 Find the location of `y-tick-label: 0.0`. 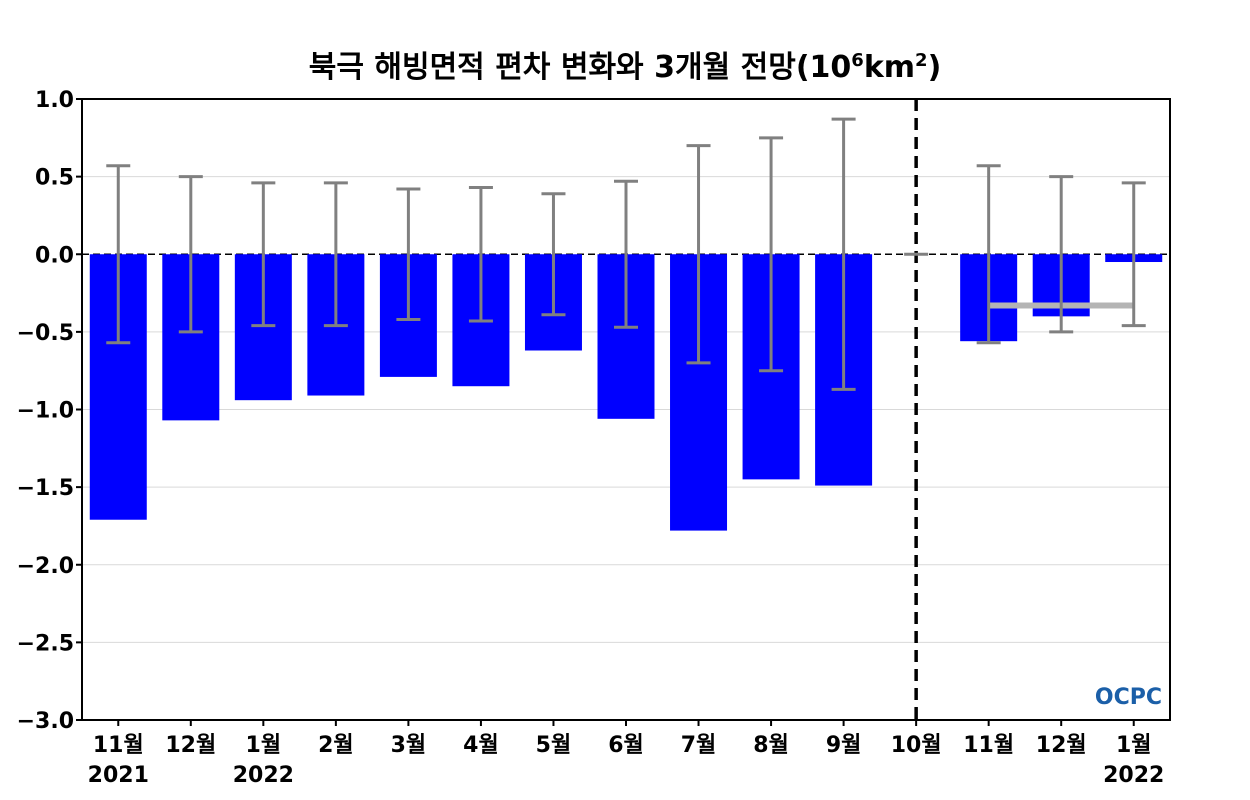

y-tick-label: 0.0 is located at coordinates (54, 255).